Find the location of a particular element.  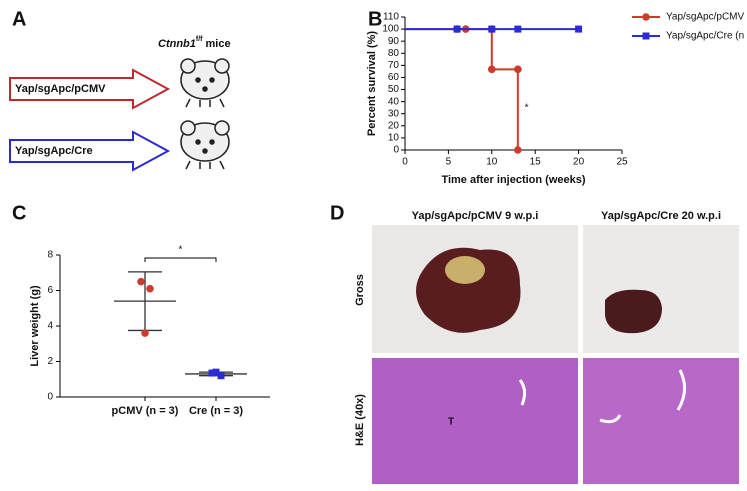

x-axis-label: Time after injection (weeks) is located at coordinates (513, 180).